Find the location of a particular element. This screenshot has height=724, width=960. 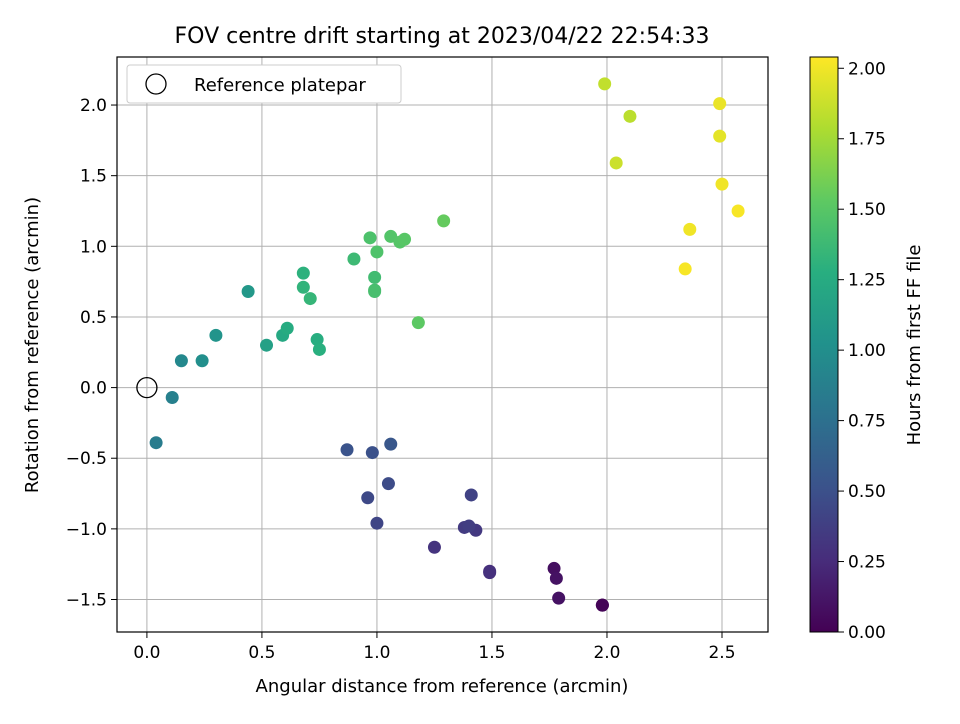

x-tick-label: 1.5 is located at coordinates (491, 653).